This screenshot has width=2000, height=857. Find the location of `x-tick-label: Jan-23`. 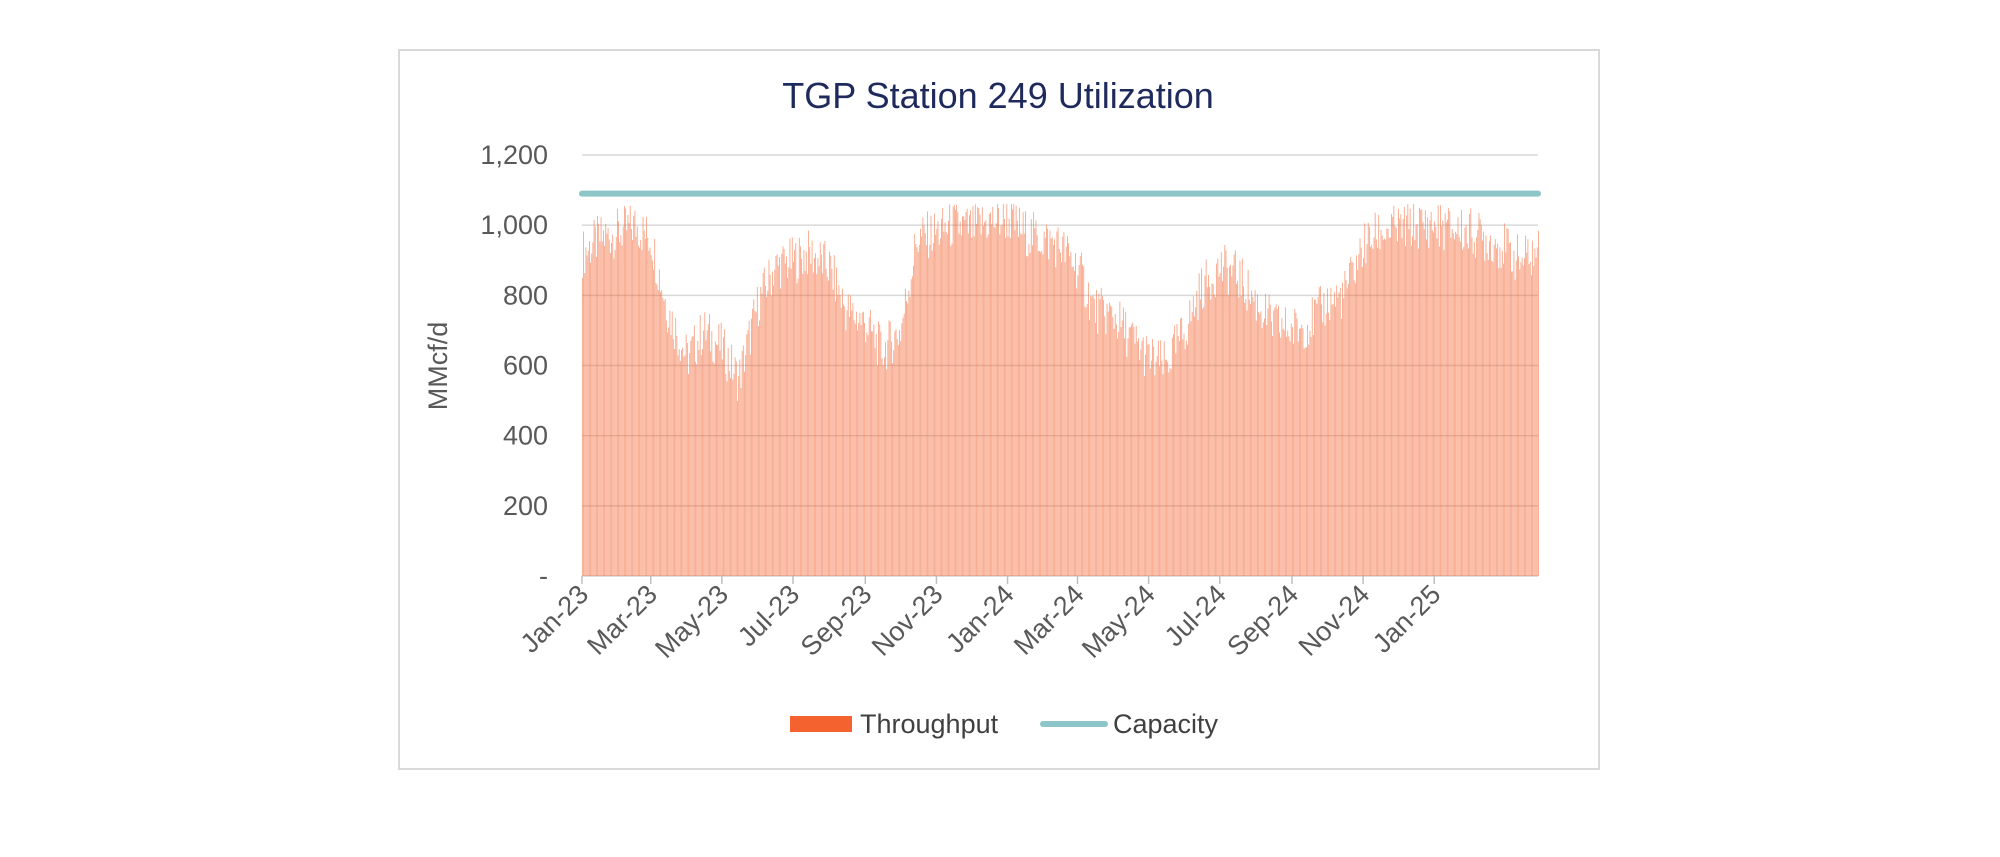

x-tick-label: Jan-23 is located at coordinates (555, 619).